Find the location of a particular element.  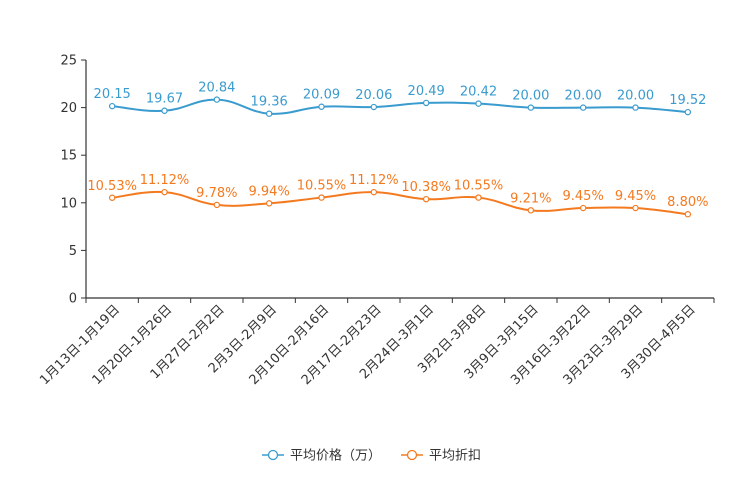

y-tick-label: 0 is located at coordinates (73, 299).